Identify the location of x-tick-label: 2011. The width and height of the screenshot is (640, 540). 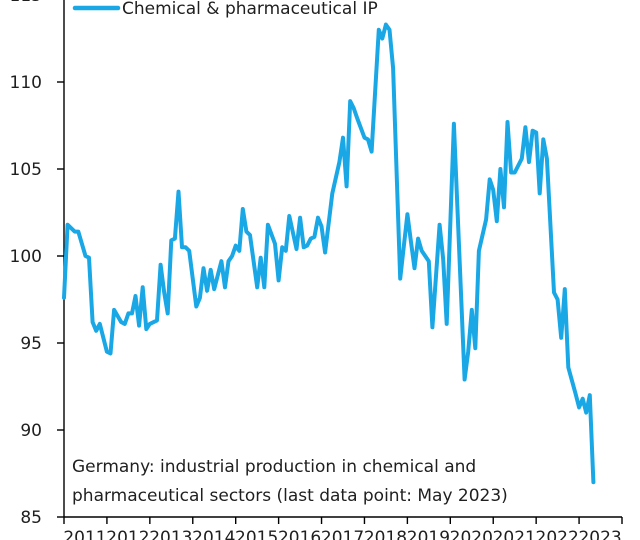
(84, 534).